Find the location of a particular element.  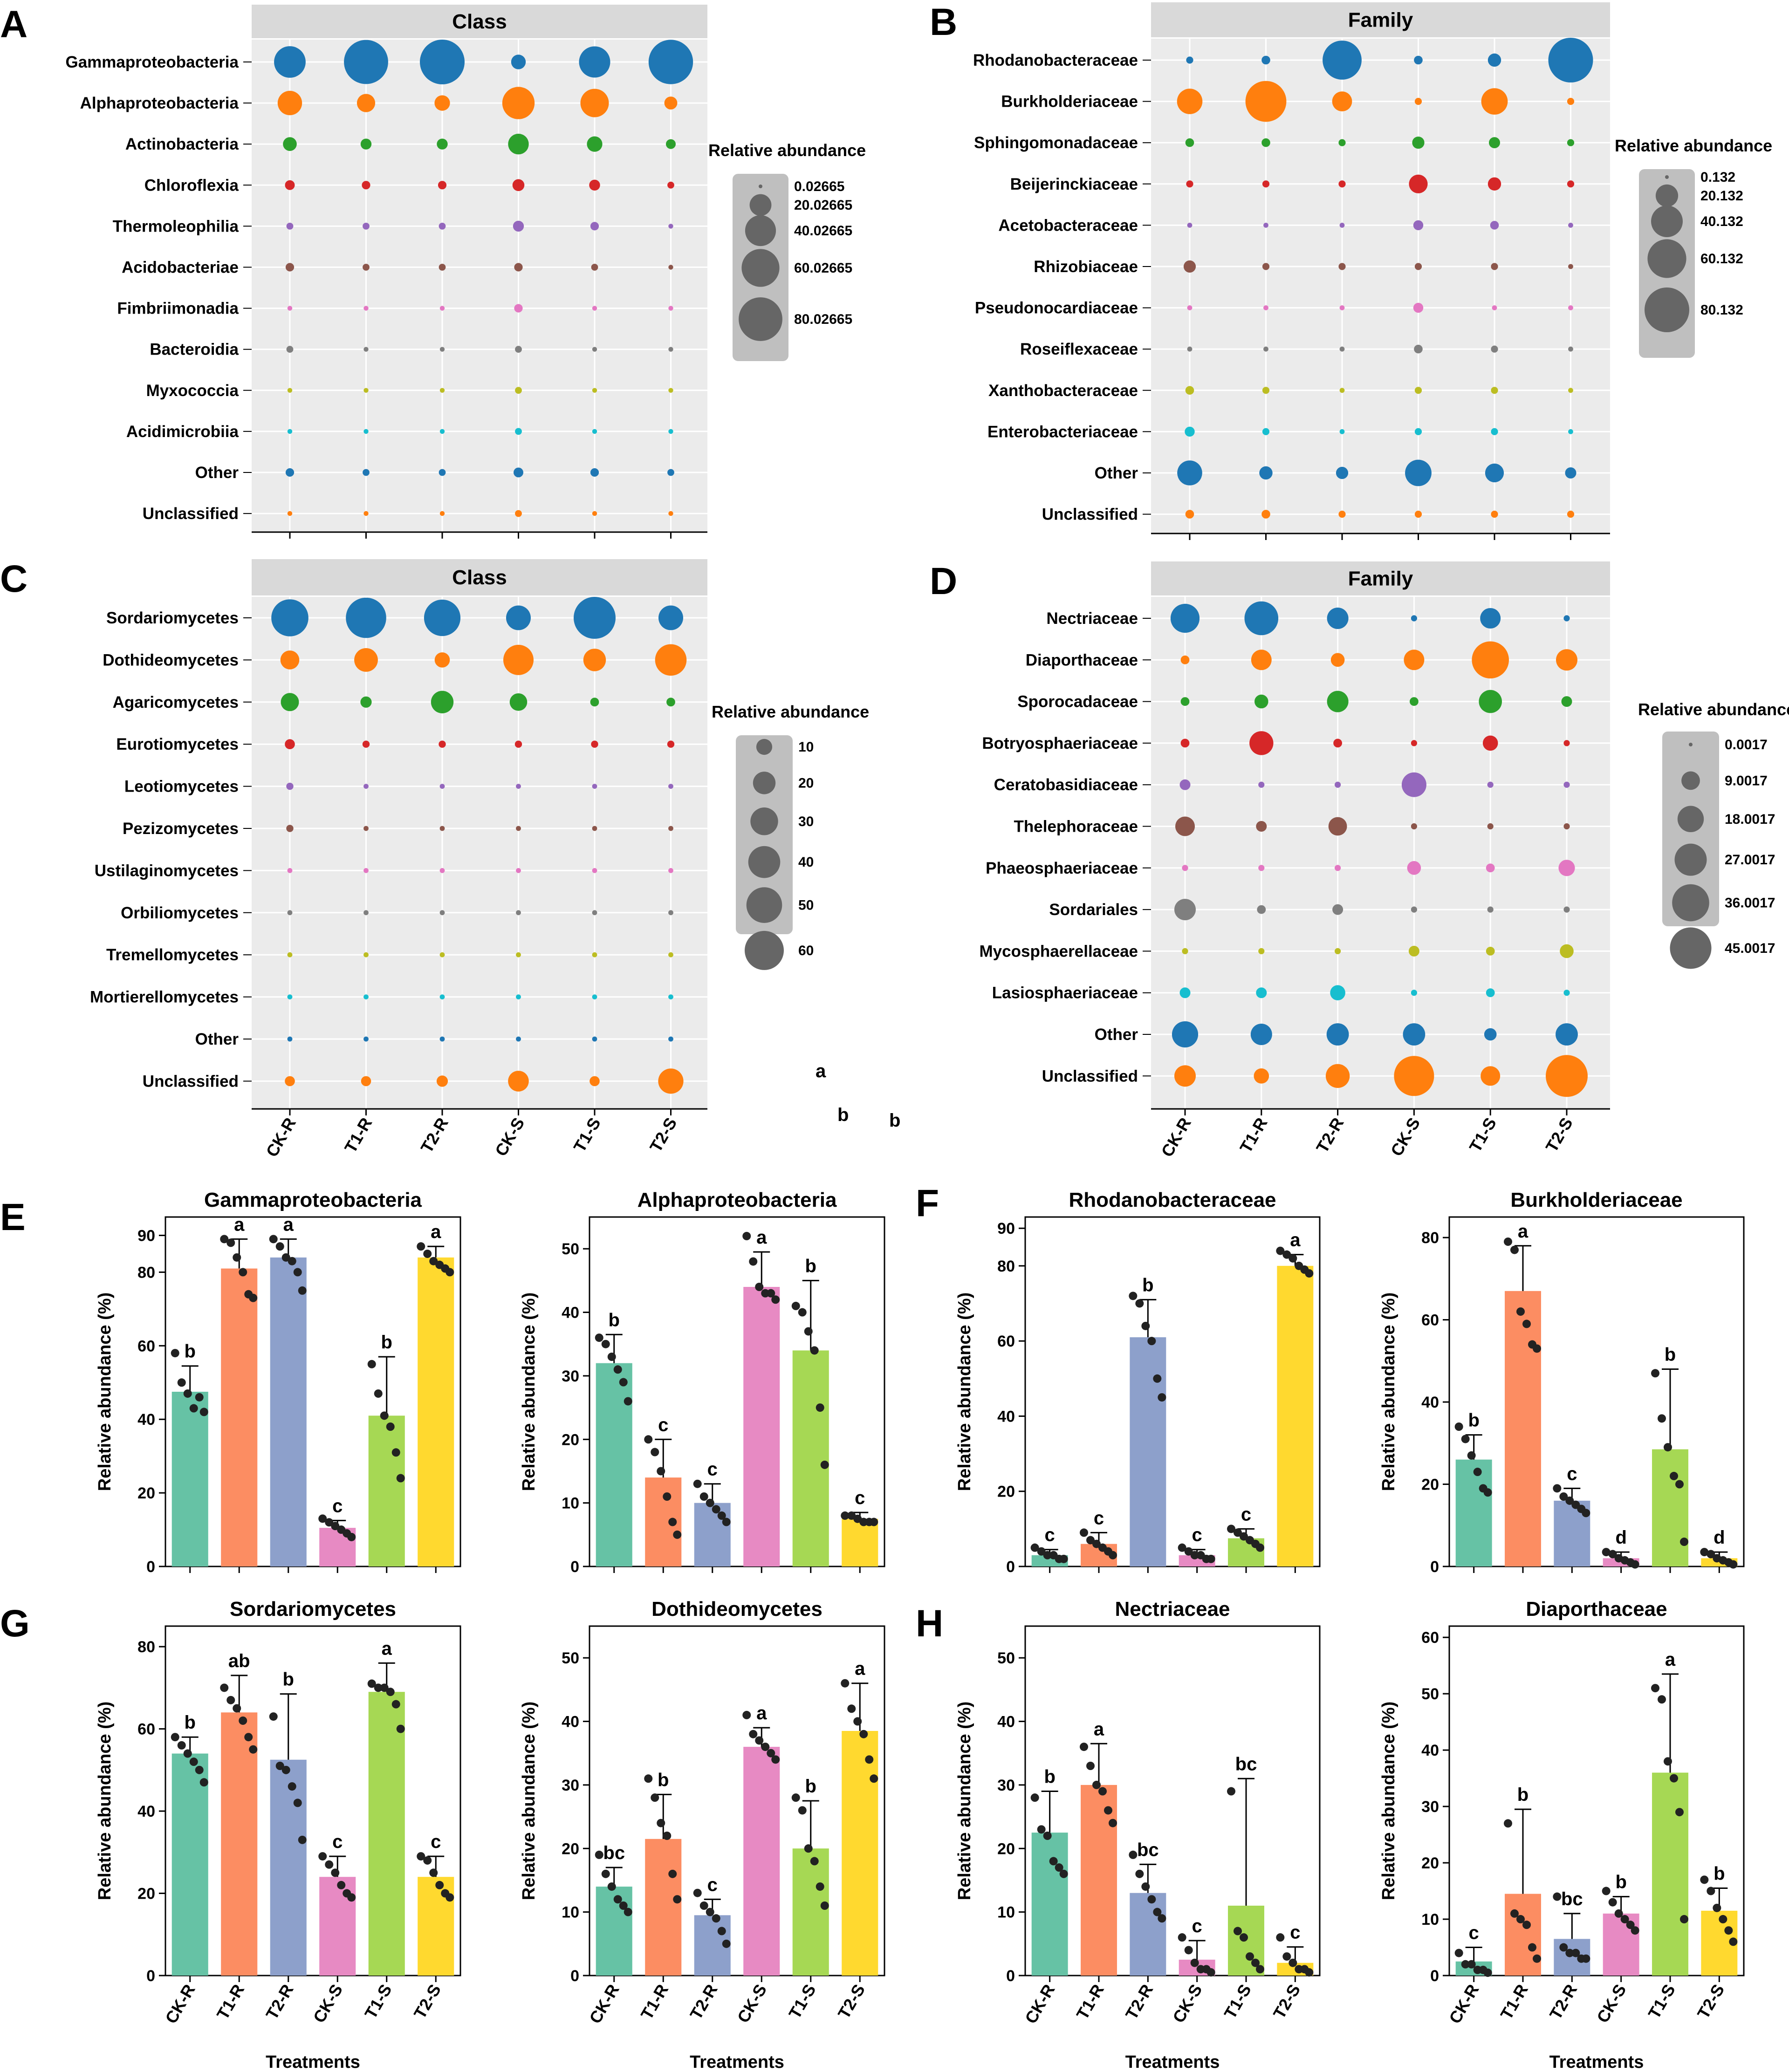

legend-title-D: Relative abundance is located at coordinates (1713, 709).